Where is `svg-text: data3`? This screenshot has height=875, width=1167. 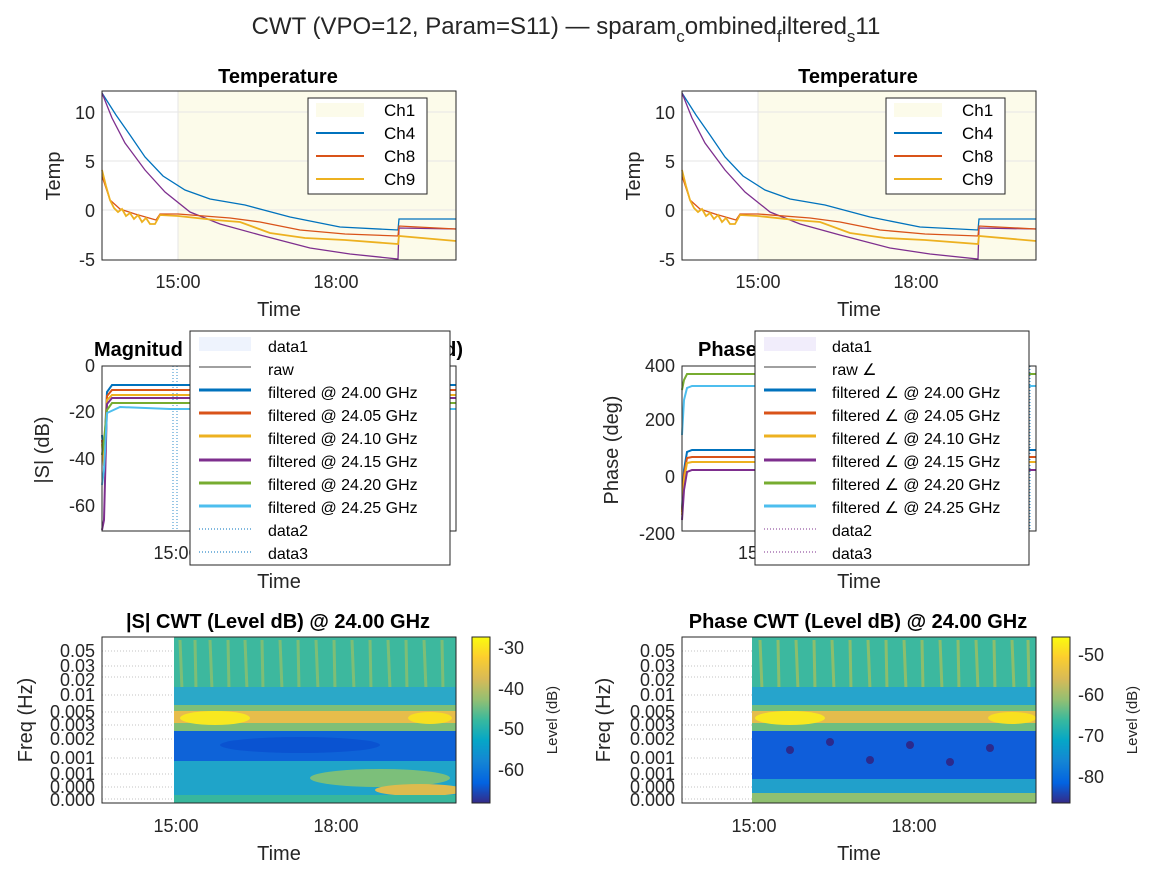 svg-text: data3 is located at coordinates (288, 554).